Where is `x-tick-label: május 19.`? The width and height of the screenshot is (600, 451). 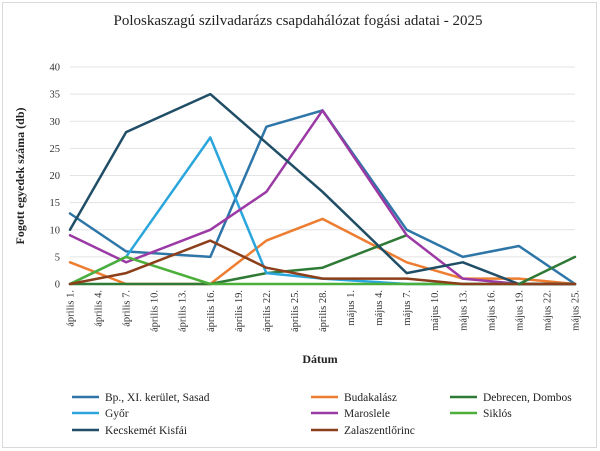 x-tick-label: május 19. is located at coordinates (519, 310).